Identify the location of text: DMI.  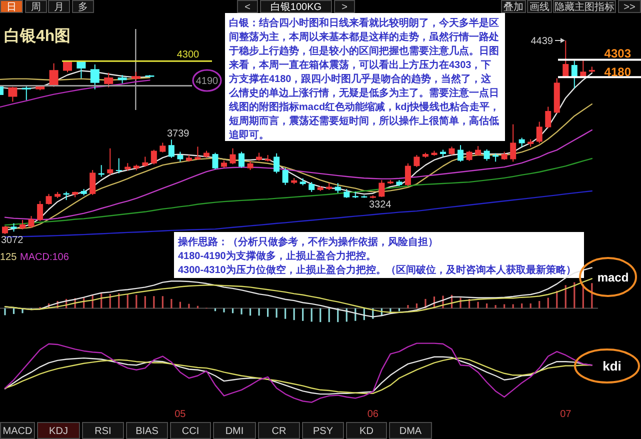
(234, 432).